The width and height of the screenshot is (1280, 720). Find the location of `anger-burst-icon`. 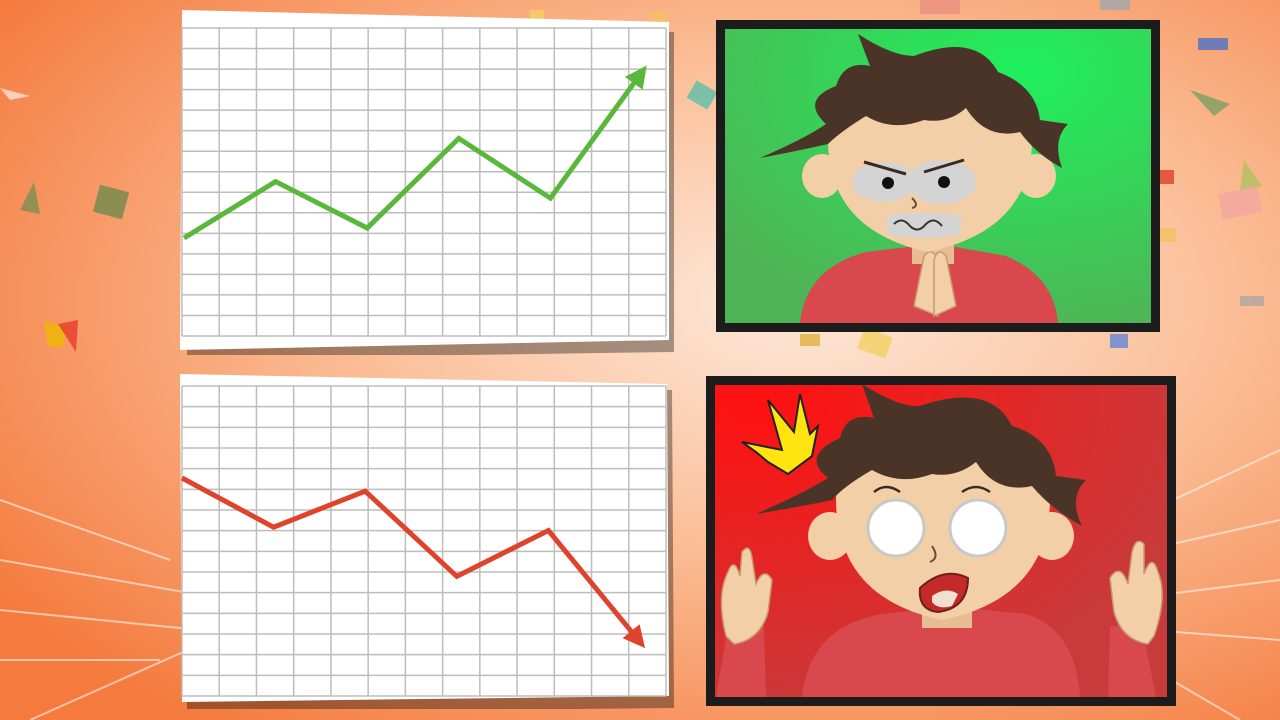

anger-burst-icon is located at coordinates (780, 434).